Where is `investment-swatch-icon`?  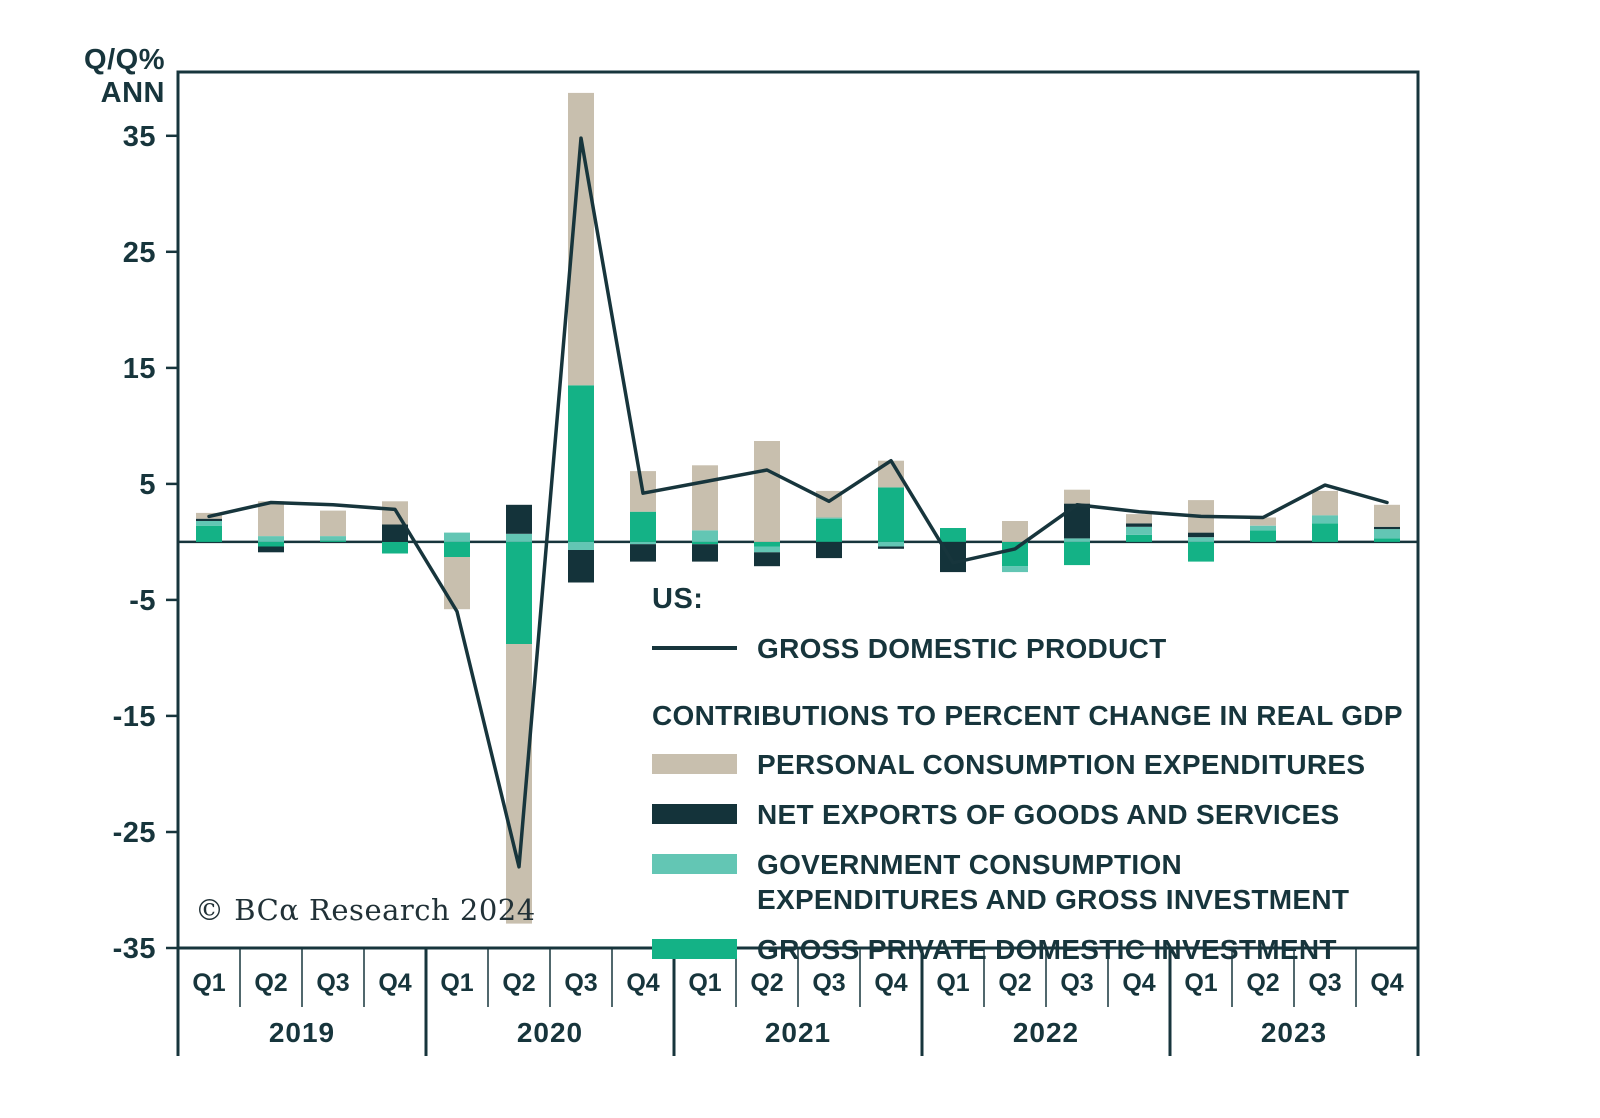 investment-swatch-icon is located at coordinates (694, 948).